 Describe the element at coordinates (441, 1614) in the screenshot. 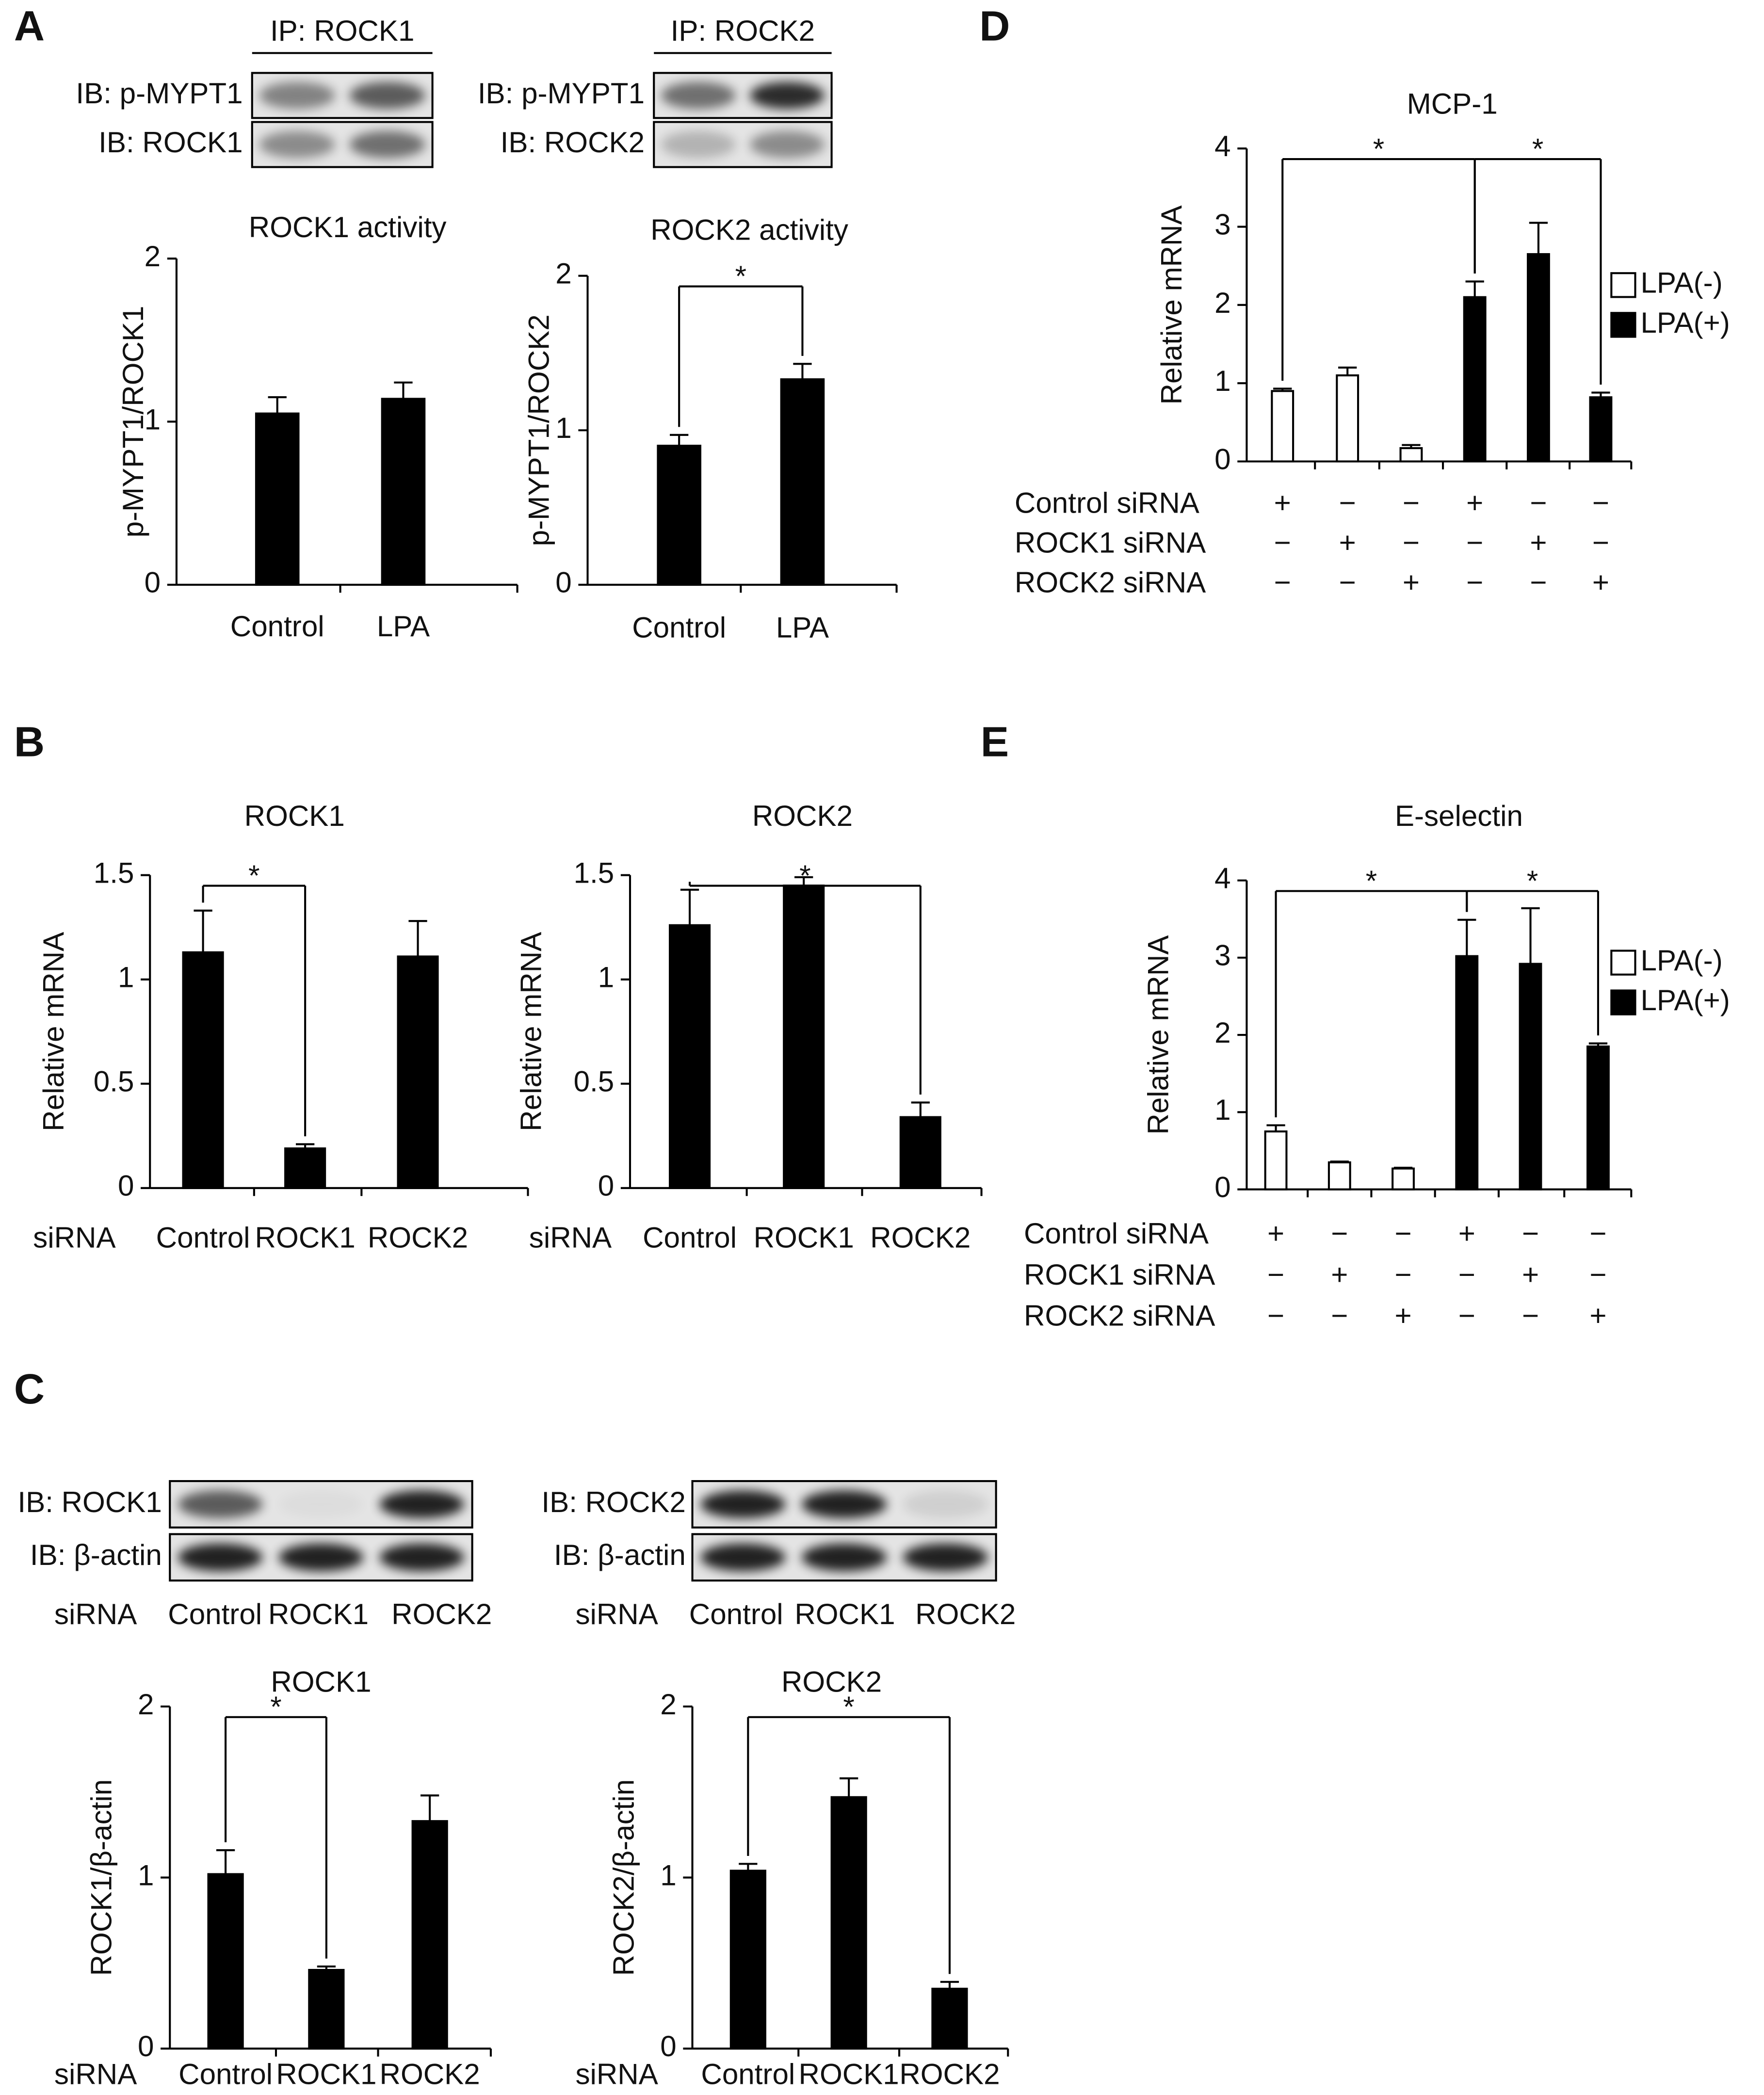

I see `blot-lane-label: ROCK2` at that location.